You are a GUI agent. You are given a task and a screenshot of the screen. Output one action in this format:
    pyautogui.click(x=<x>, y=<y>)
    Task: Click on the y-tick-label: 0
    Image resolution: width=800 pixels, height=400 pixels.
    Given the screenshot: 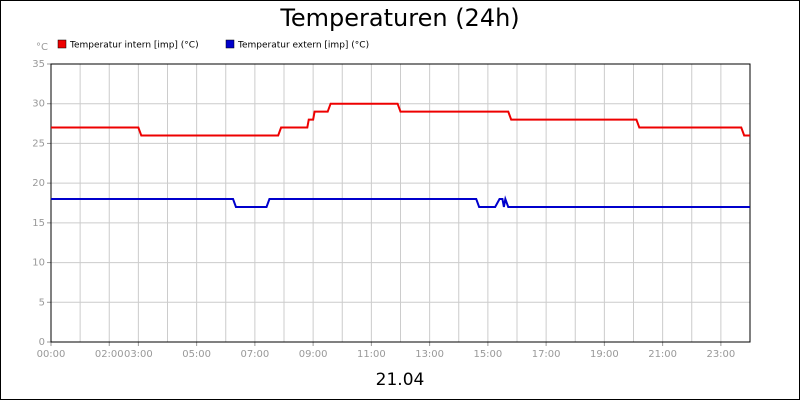 What is the action you would take?
    pyautogui.click(x=42, y=342)
    